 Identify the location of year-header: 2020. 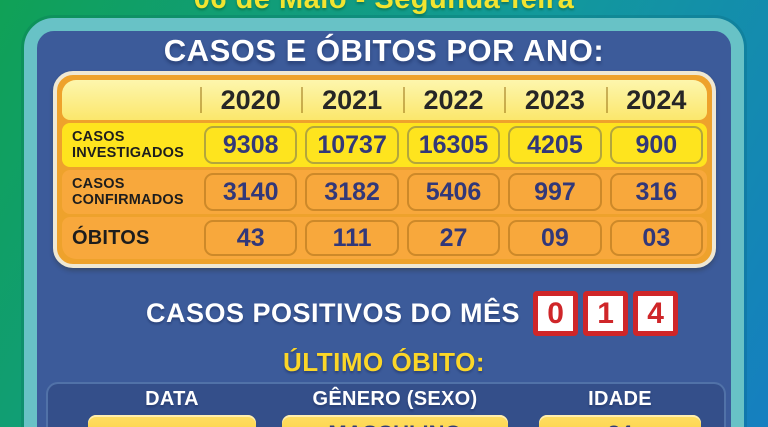
(250, 100).